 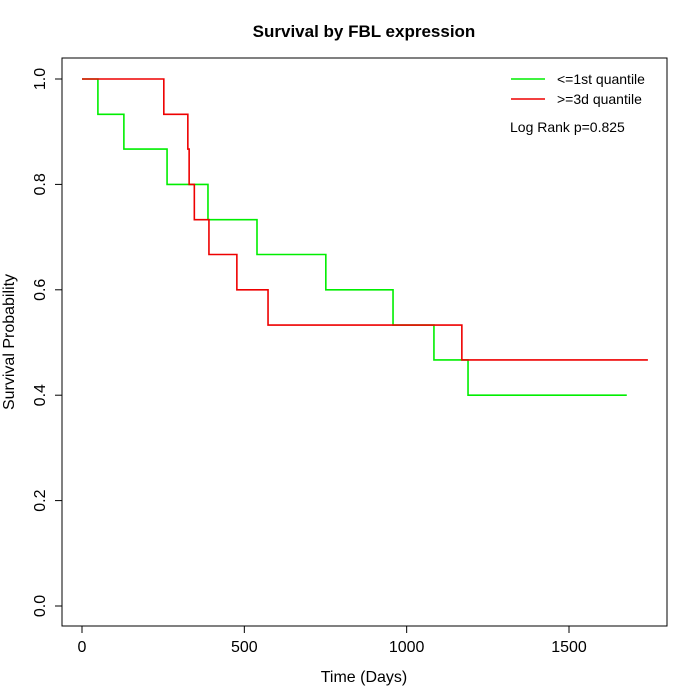 I want to click on log-rank-annotation: Log Rank p=0.825, so click(x=567, y=127).